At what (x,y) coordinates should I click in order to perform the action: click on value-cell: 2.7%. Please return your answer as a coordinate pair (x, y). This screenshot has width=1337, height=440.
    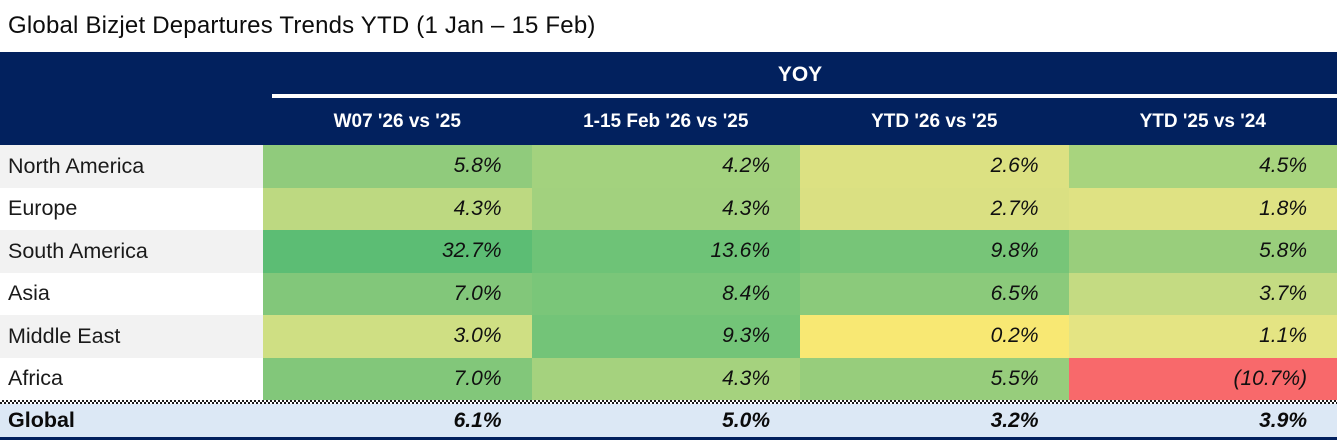
    Looking at the image, I should click on (934, 208).